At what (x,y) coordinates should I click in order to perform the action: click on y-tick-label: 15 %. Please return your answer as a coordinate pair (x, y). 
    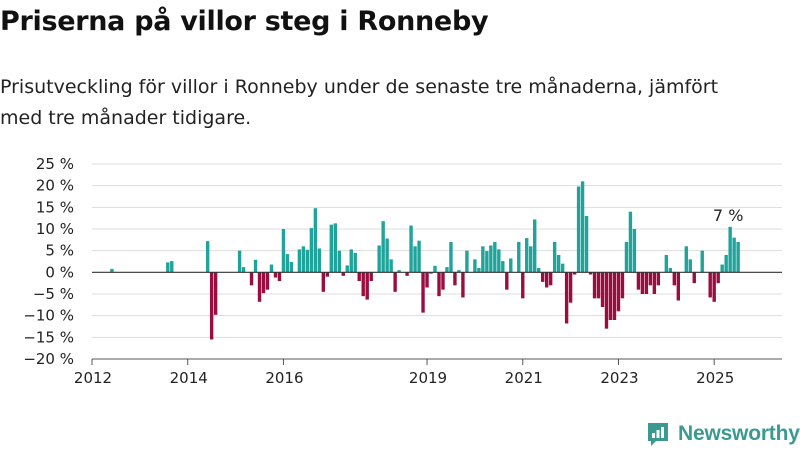
    Looking at the image, I should click on (55, 207).